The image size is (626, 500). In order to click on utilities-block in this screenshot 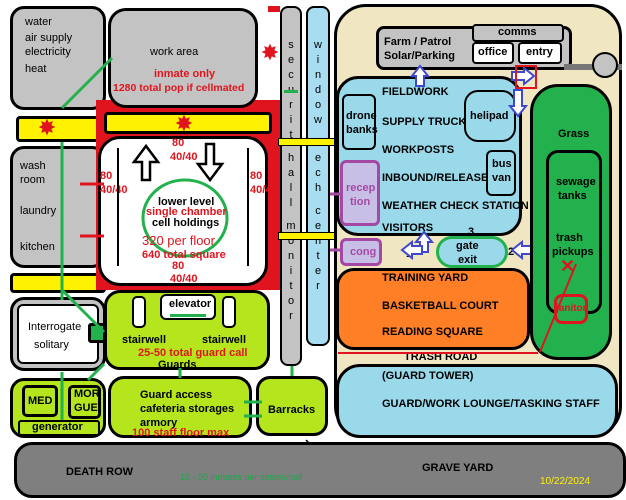, I will do `click(58, 58)`.